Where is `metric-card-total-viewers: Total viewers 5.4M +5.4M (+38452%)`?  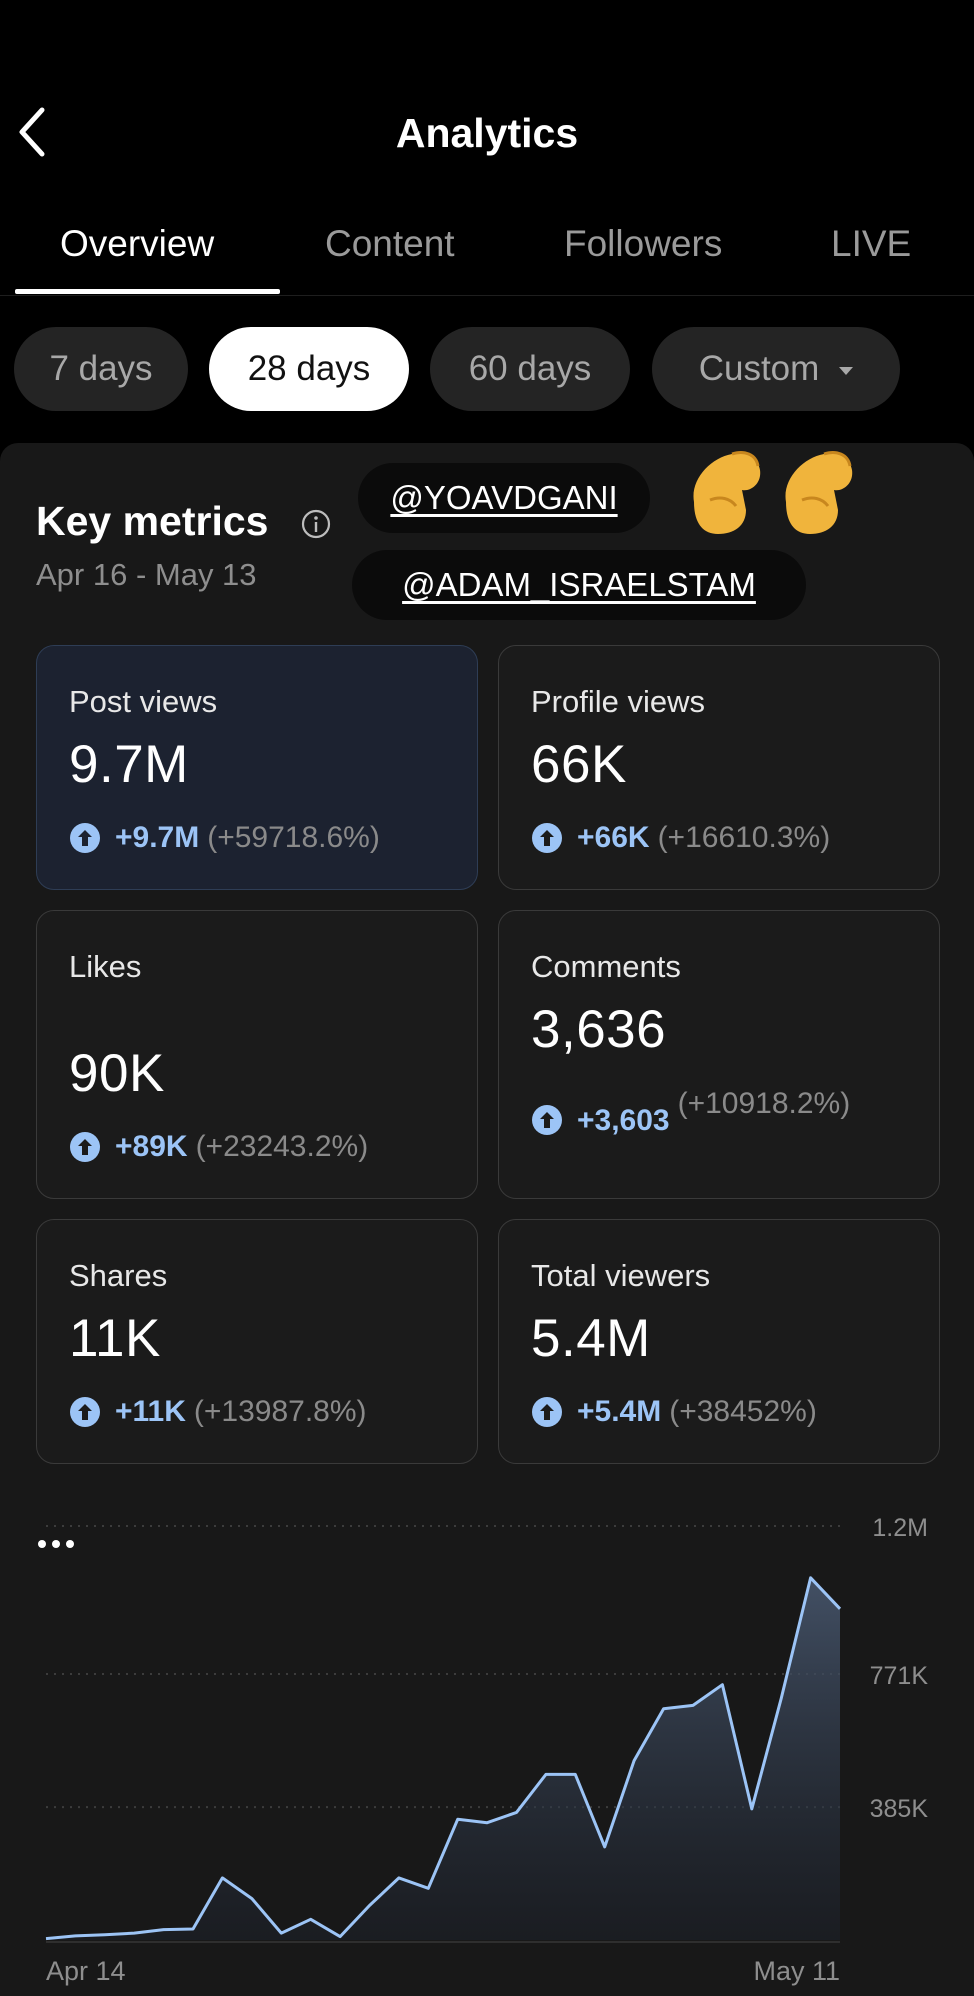 metric-card-total-viewers: Total viewers 5.4M +5.4M (+38452%) is located at coordinates (719, 1341).